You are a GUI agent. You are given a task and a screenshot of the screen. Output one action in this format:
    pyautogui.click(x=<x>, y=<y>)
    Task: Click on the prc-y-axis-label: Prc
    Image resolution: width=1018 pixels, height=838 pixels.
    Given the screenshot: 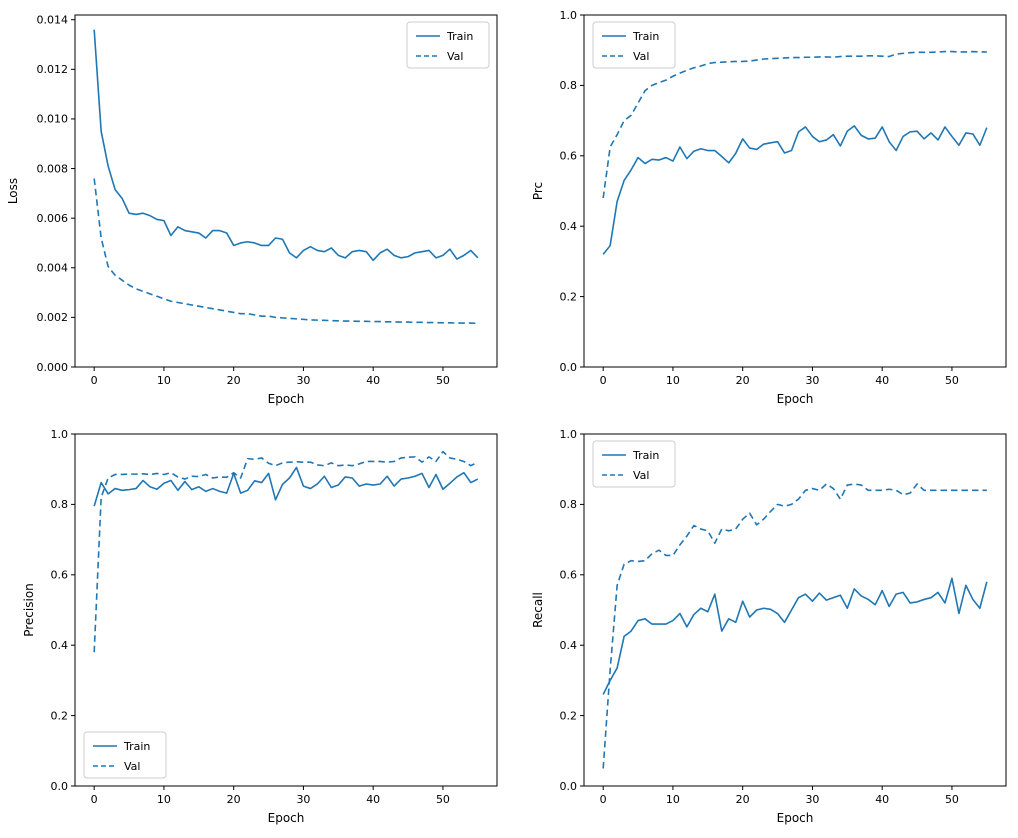 What is the action you would take?
    pyautogui.click(x=538, y=191)
    